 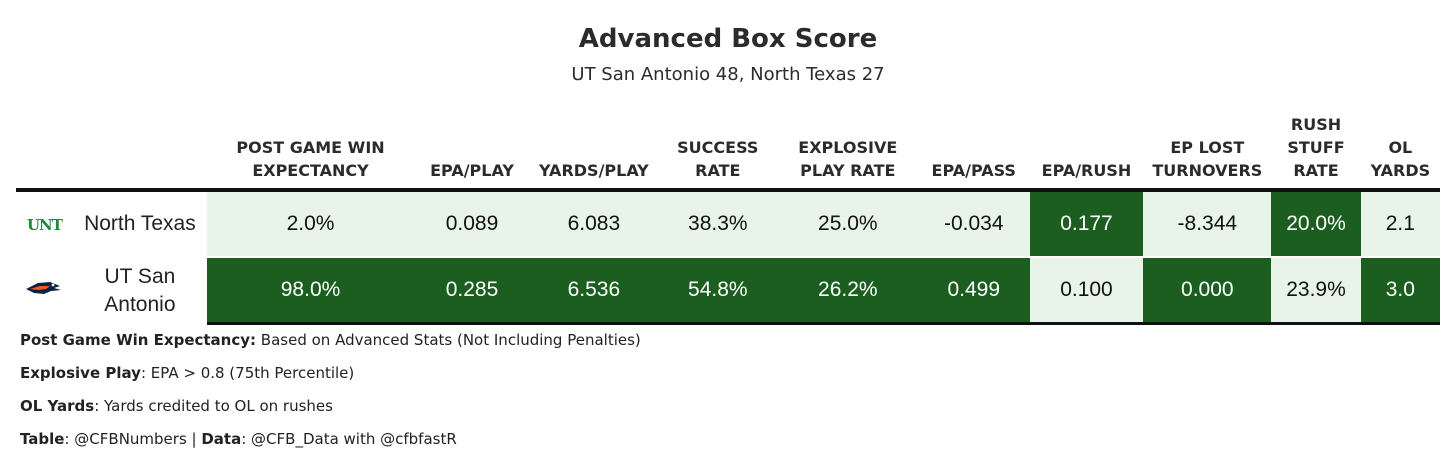 I want to click on stat-cell: 2.0%, so click(x=310, y=224).